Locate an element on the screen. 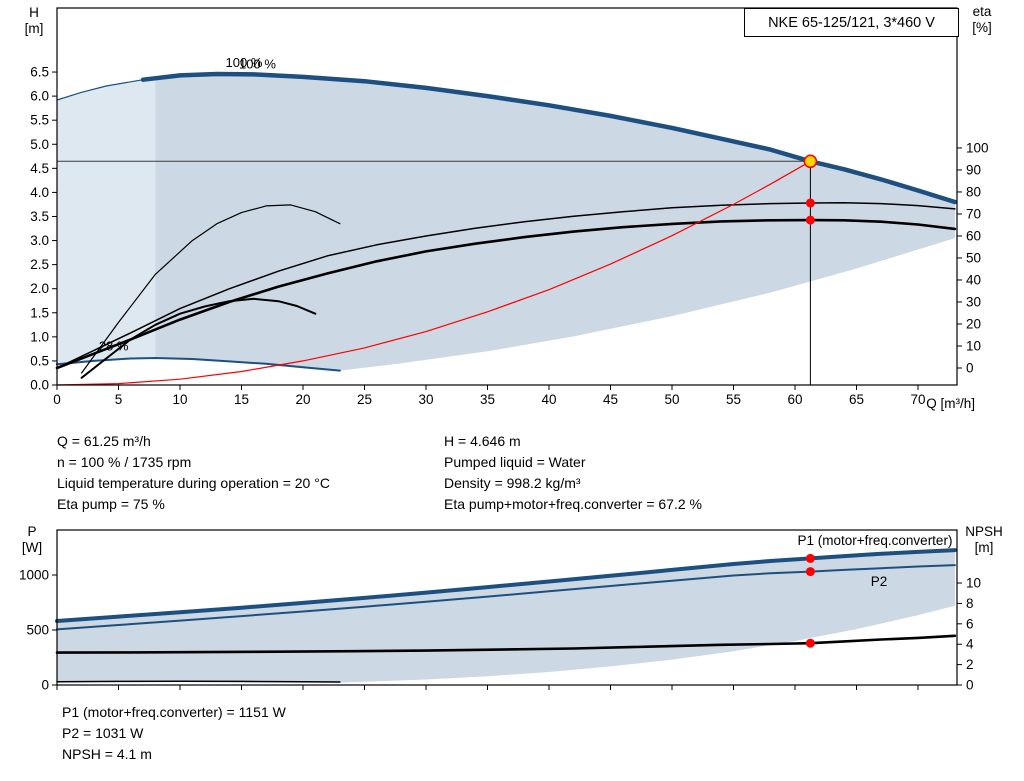  info-line-h: H = 4.646 m is located at coordinates (482, 441).